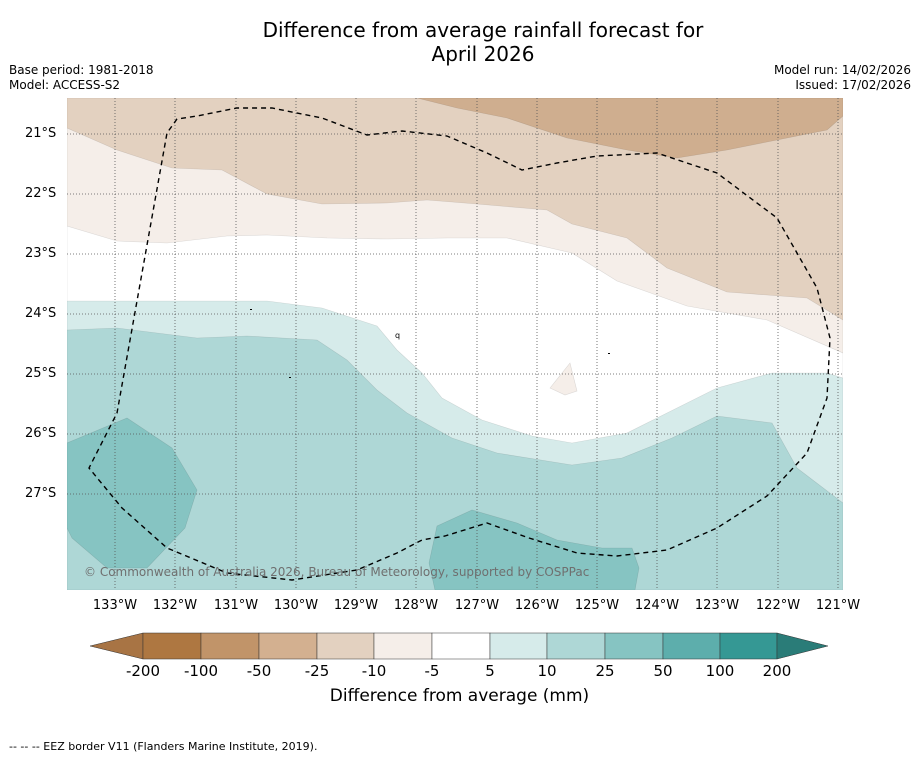 The image size is (919, 758). I want to click on colorbar-arrow-right, so click(802, 646).